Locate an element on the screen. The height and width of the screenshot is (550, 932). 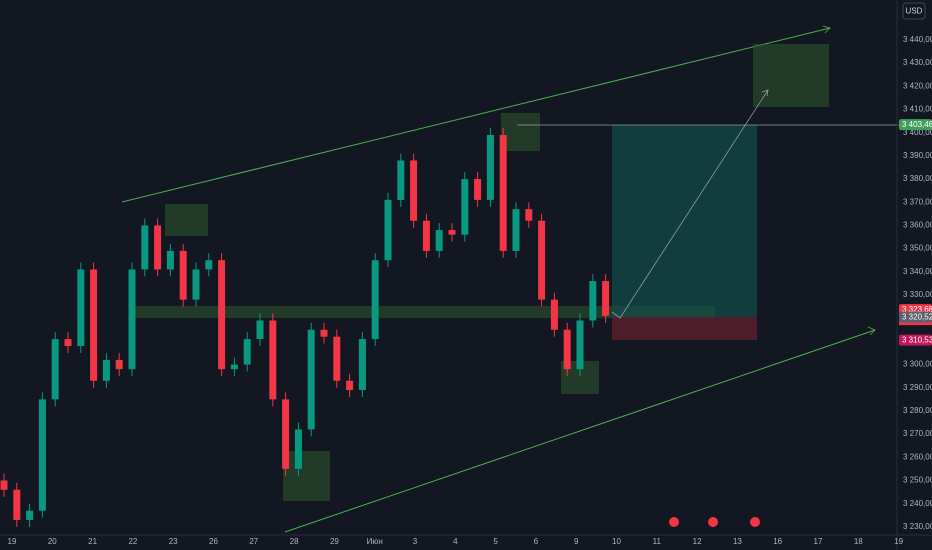
x-tick-label: 23 is located at coordinates (173, 541).